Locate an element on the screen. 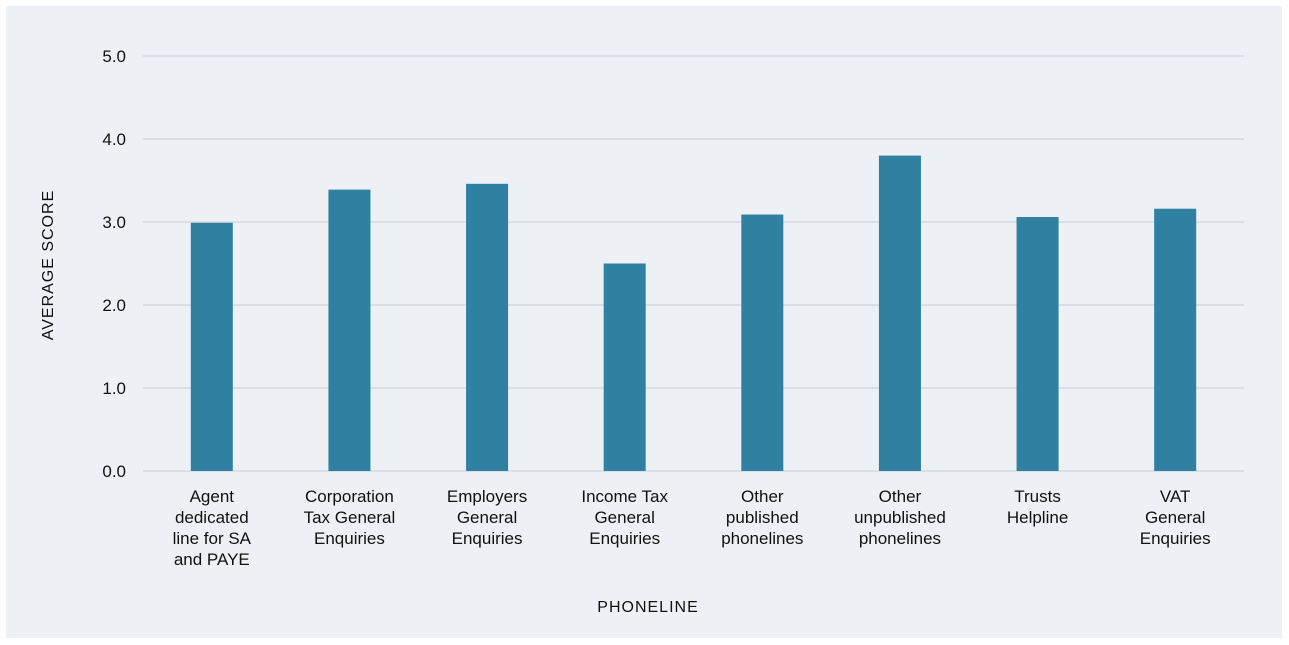 The image size is (1289, 645). y-tick-label: 4.0 is located at coordinates (114, 139).